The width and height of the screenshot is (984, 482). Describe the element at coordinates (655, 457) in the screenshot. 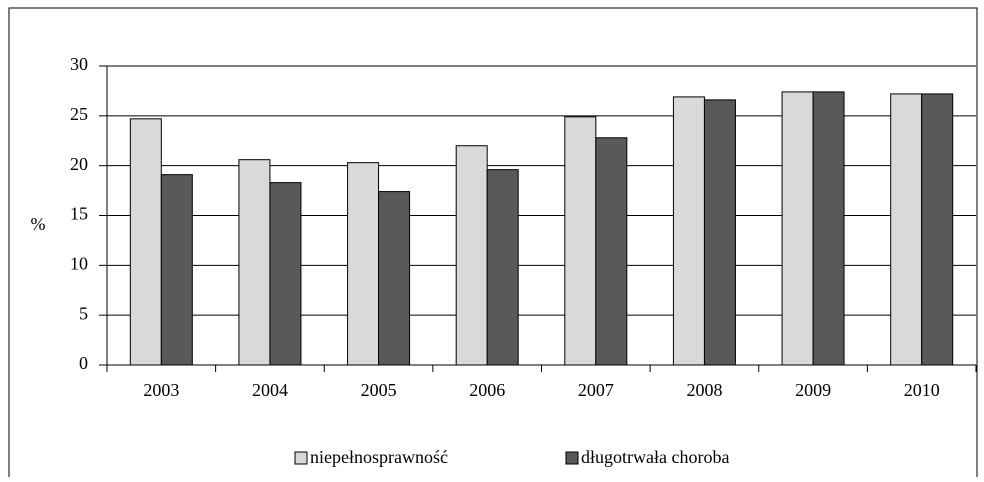

I see `legend-label: długotrwała choroba` at that location.